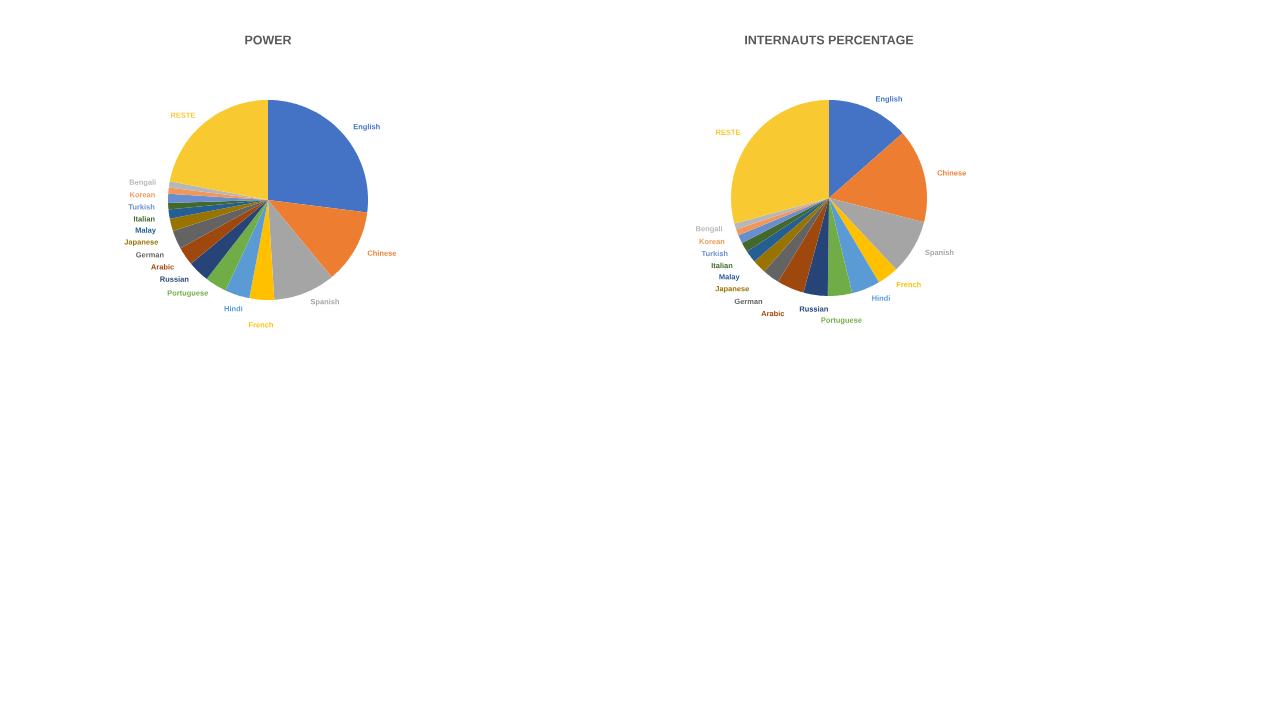 The image size is (1280, 720). Describe the element at coordinates (829, 40) in the screenshot. I see `chart-title: INTERNAUTS PERCENTAGE` at that location.